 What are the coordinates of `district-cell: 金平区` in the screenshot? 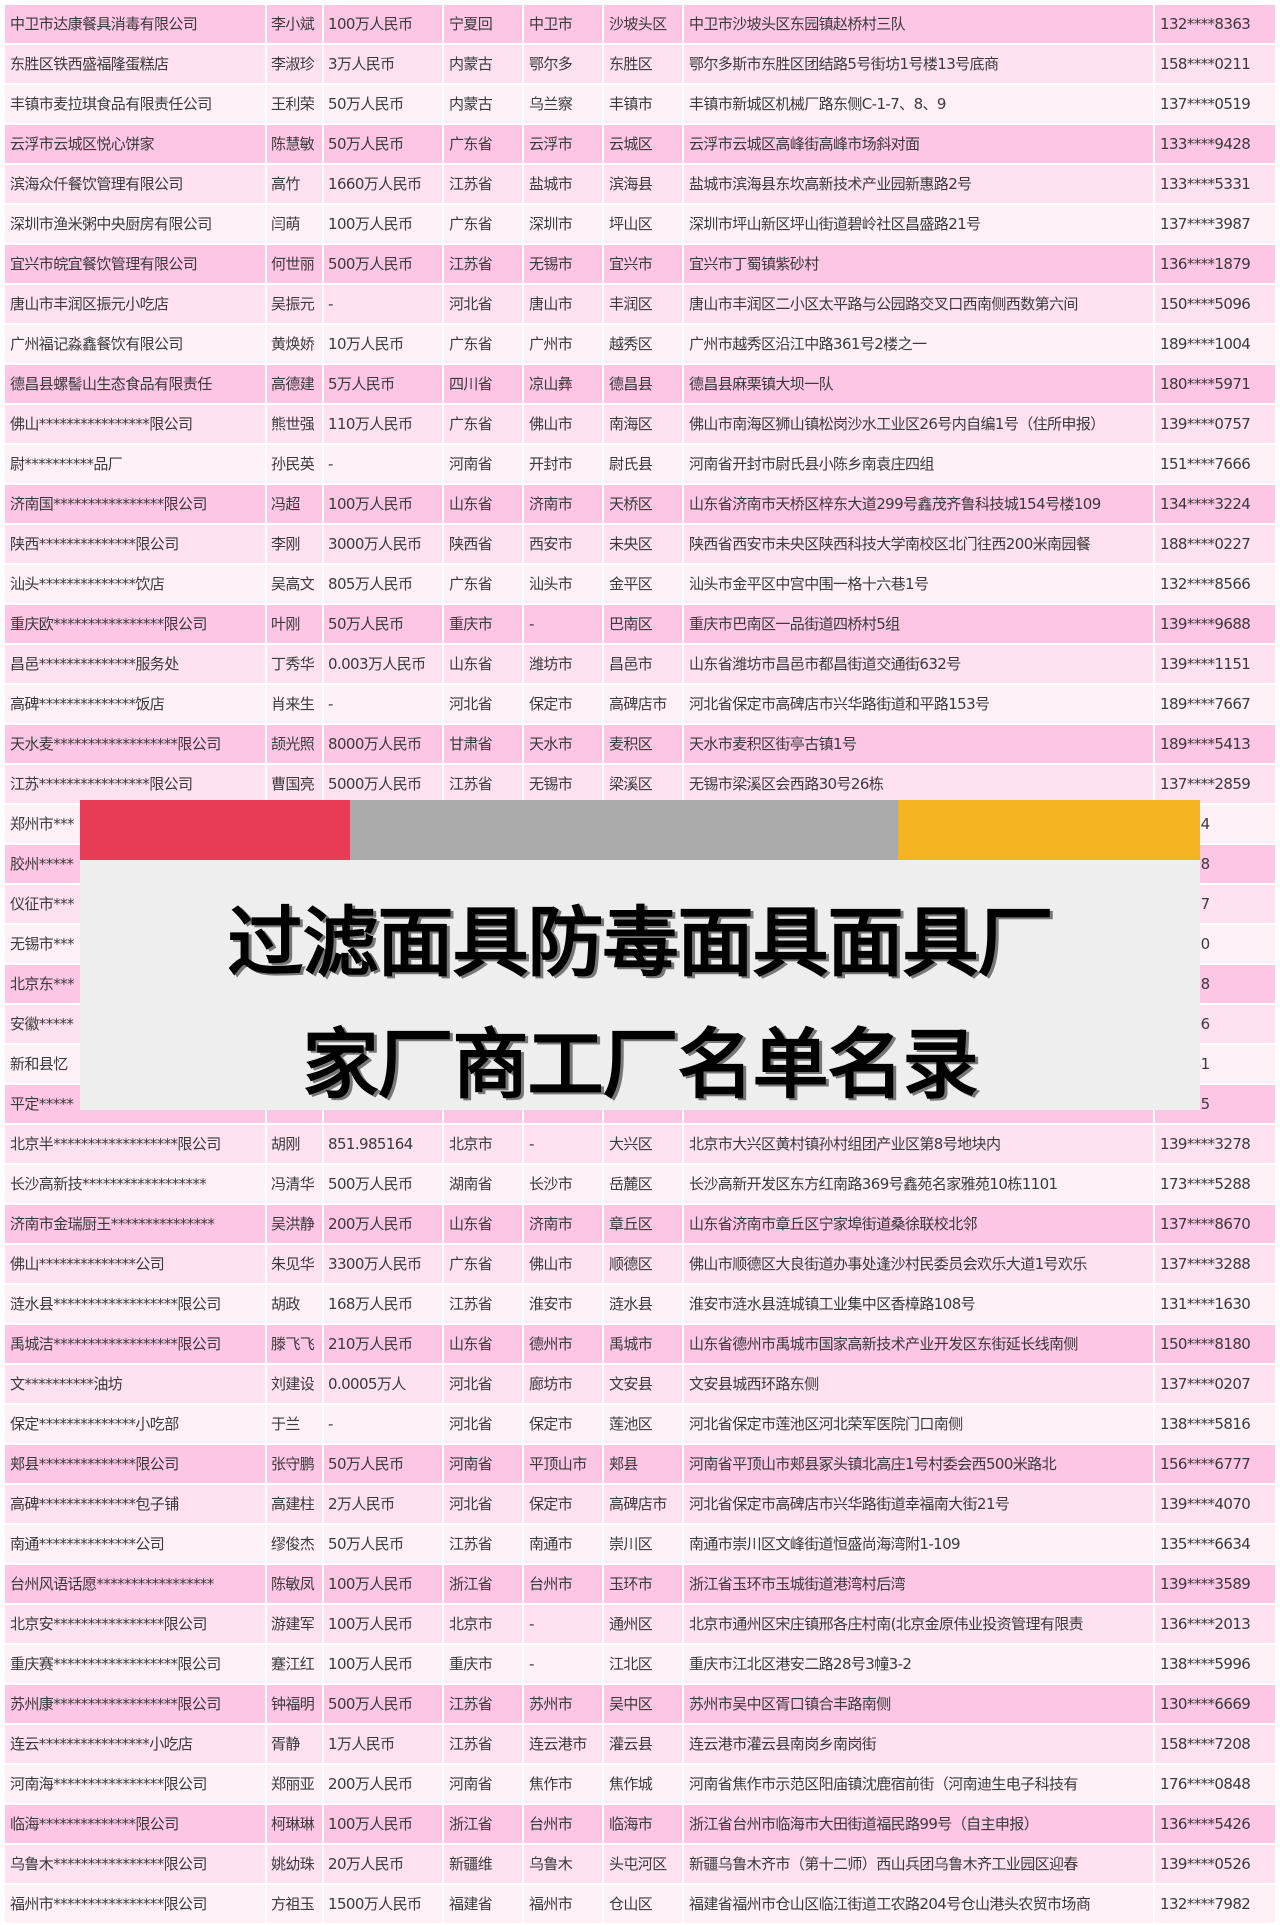 It's located at (643, 584).